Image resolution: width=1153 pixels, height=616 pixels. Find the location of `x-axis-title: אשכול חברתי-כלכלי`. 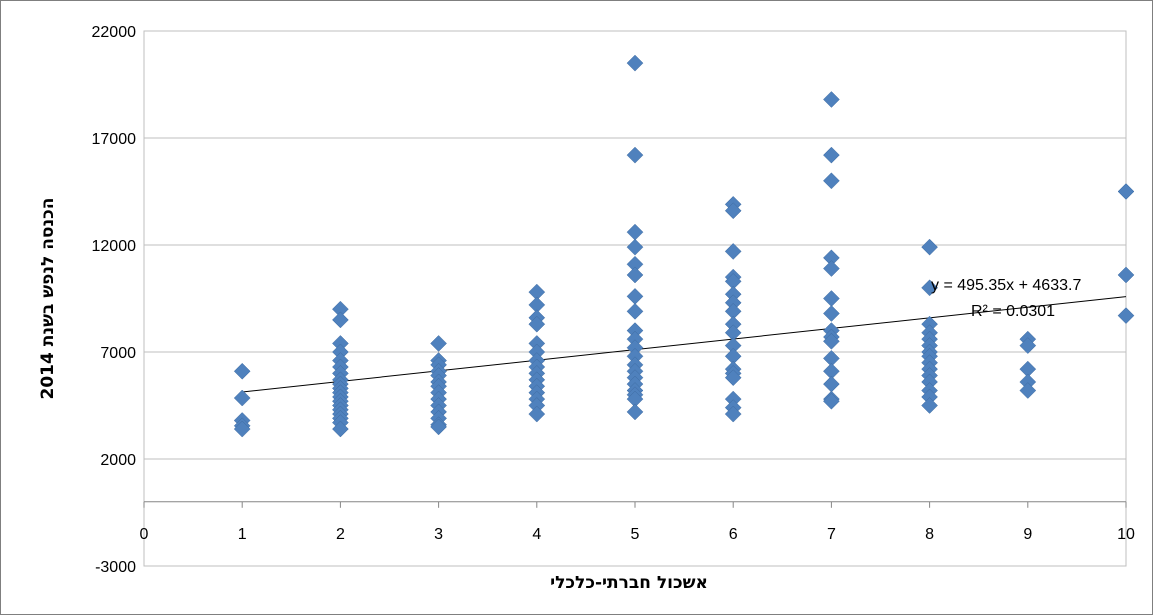

x-axis-title: אשכול חברתי-כלכלי is located at coordinates (629, 583).